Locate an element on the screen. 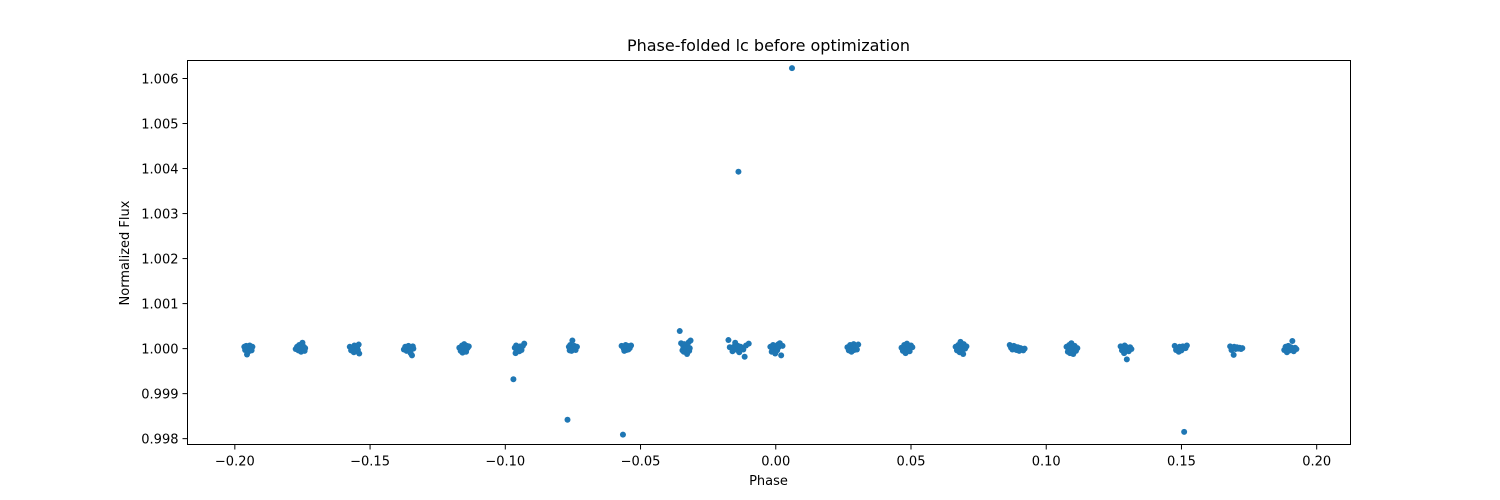 This screenshot has height=500, width=1500. y-tick-label: 0.999 is located at coordinates (159, 395).